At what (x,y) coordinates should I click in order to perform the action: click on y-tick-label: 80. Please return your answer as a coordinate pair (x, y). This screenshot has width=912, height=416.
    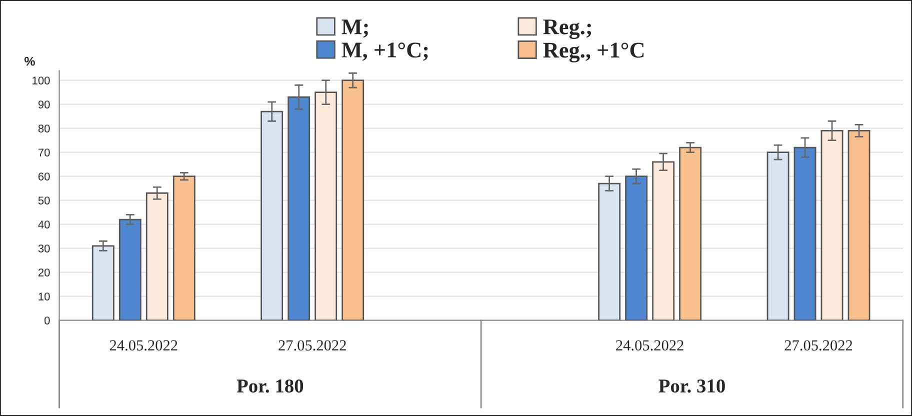
    Looking at the image, I should click on (44, 128).